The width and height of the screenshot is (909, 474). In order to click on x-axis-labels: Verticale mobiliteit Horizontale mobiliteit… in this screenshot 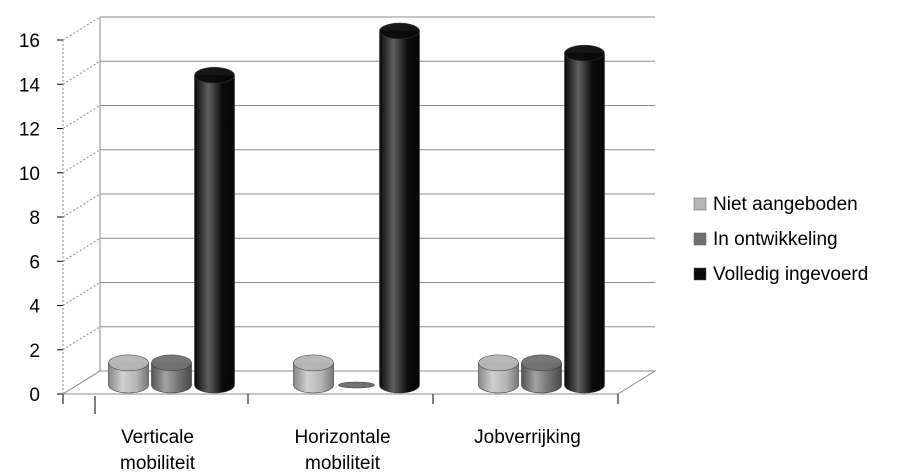, I will do `click(350, 450)`.